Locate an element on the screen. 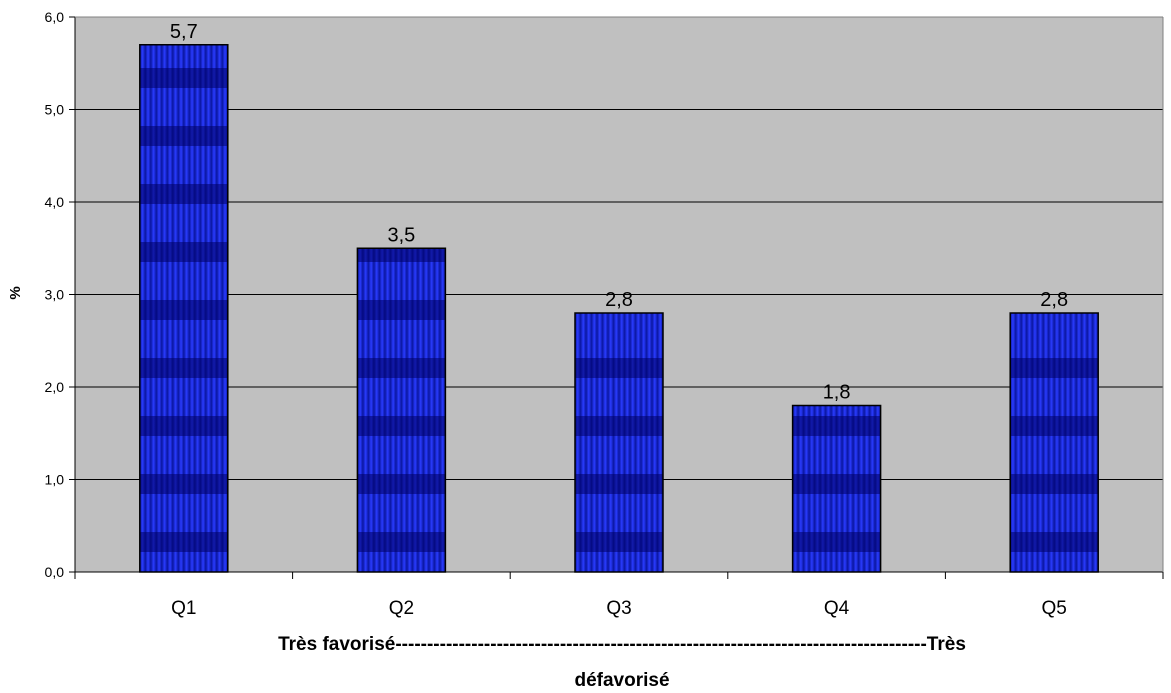  x-axis-label-line-2: défavorisé is located at coordinates (621, 680).